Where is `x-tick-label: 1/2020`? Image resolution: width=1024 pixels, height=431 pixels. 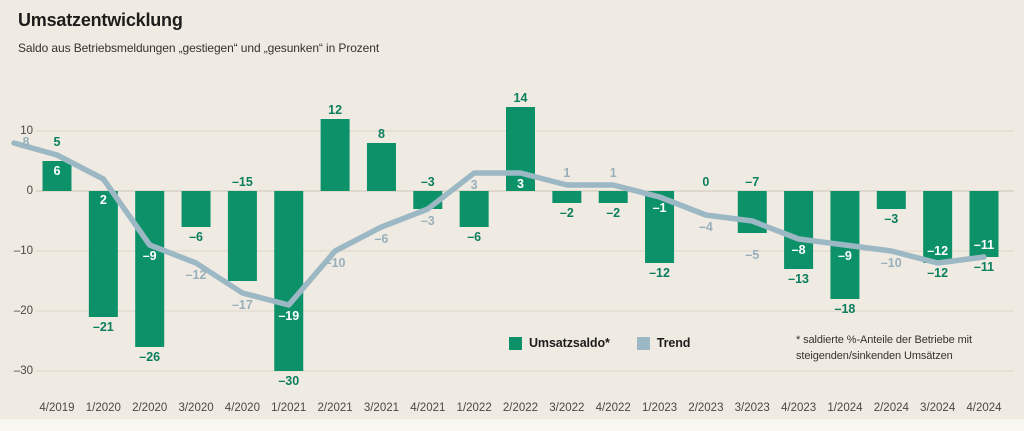 x-tick-label: 1/2020 is located at coordinates (103, 408).